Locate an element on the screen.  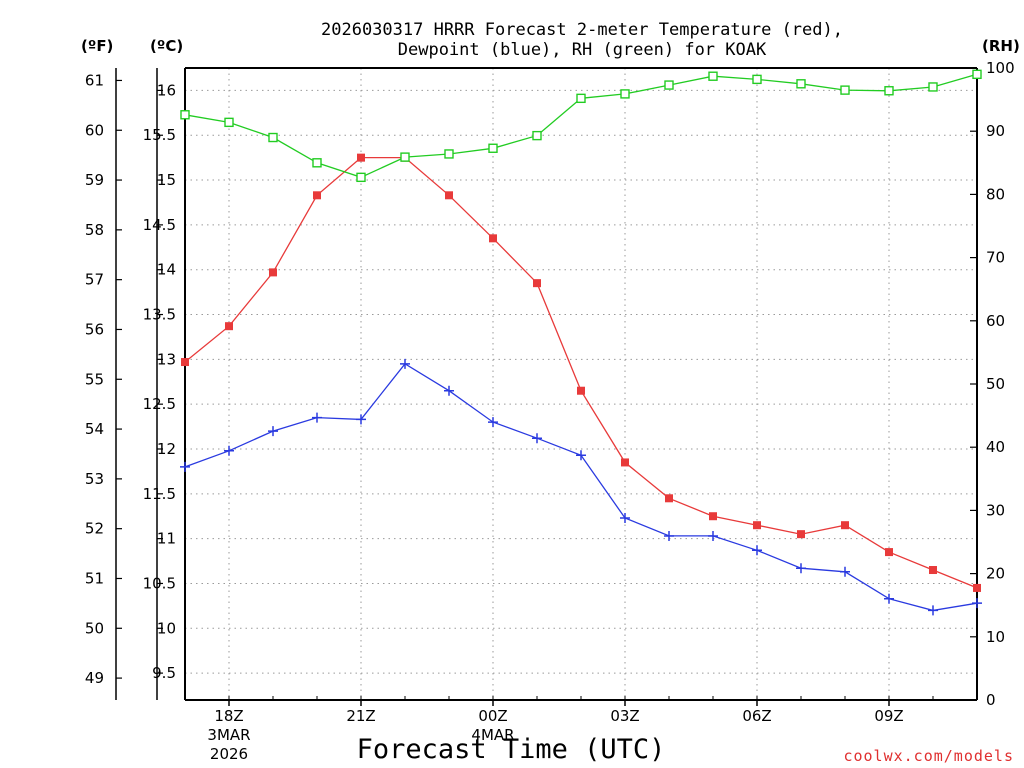
rh-tick-label: 70 is located at coordinates (995, 258).